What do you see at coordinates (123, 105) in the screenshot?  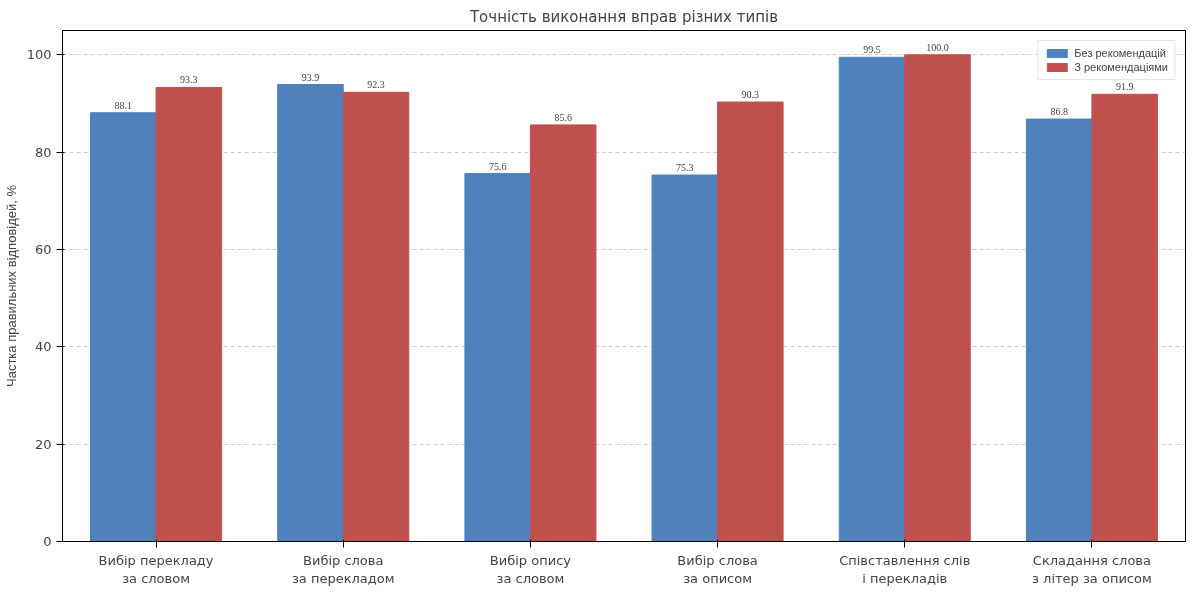 I see `data-label: 88.1` at bounding box center [123, 105].